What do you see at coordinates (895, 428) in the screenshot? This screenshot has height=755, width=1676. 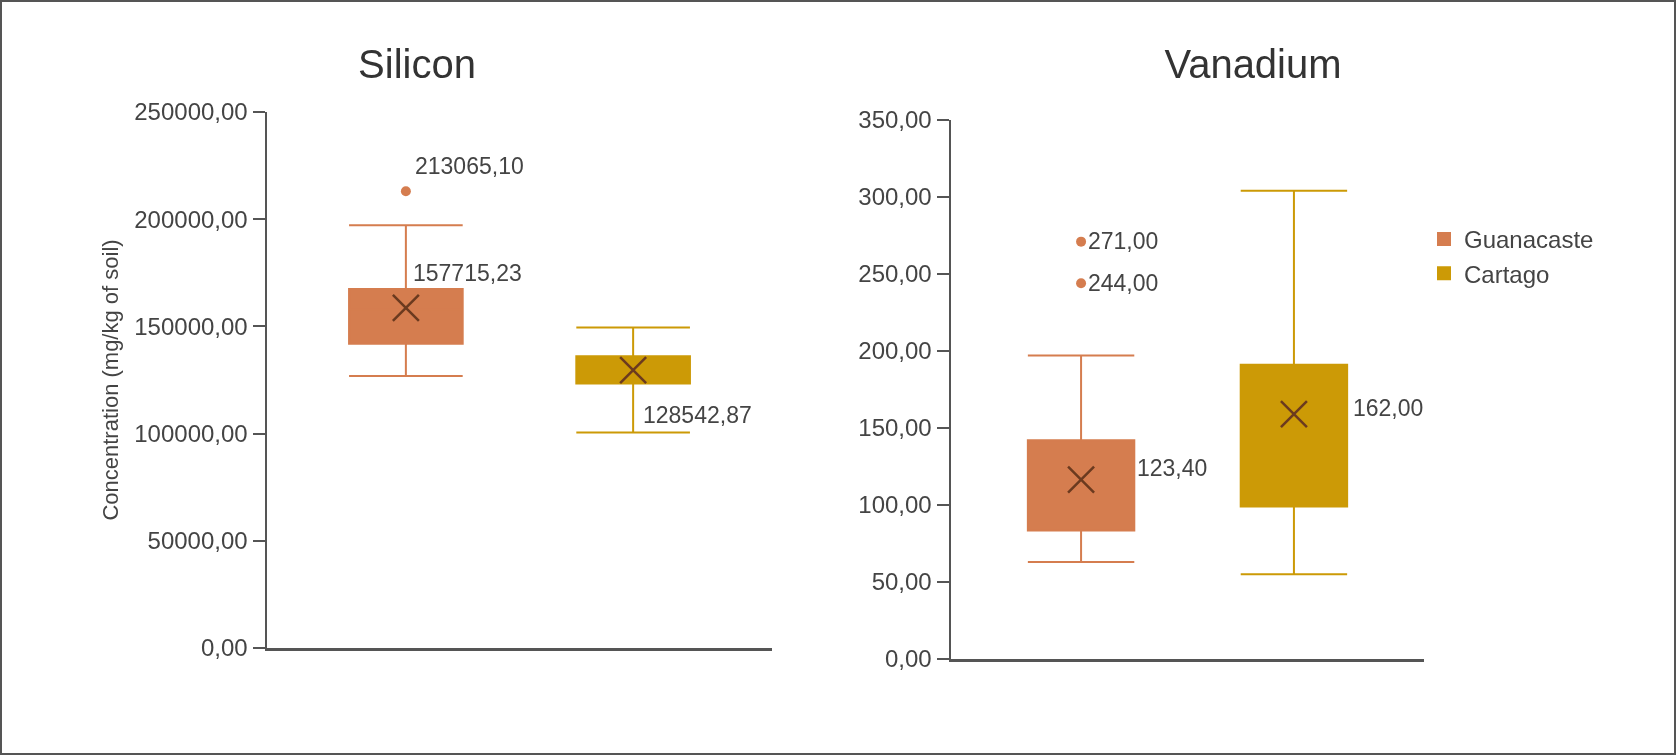 I see `y-tick-label: 150,00` at bounding box center [895, 428].